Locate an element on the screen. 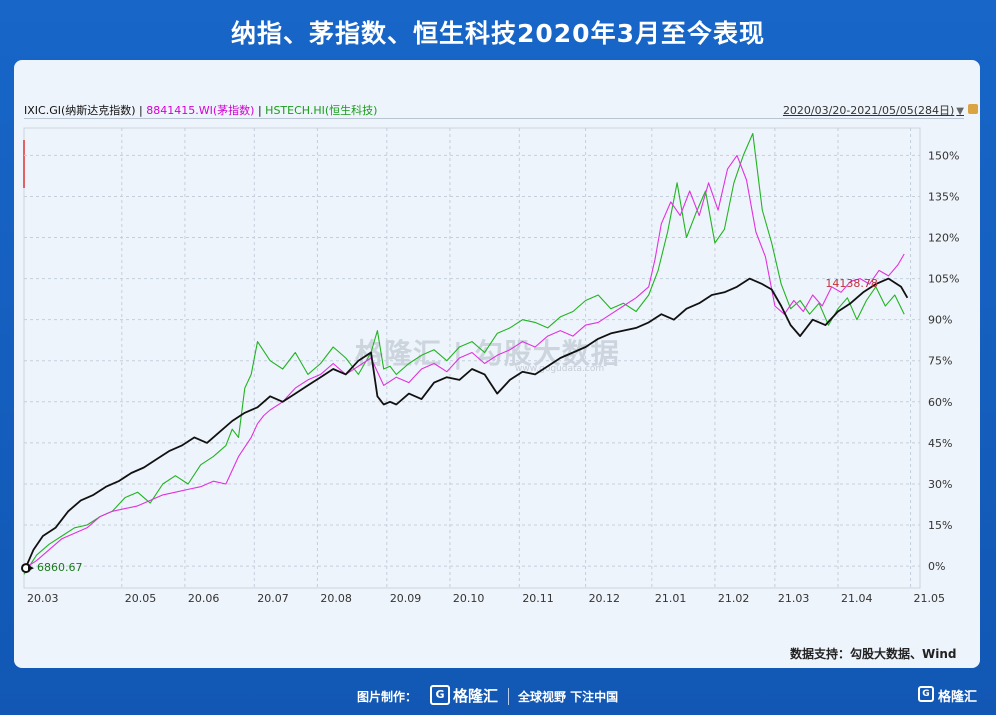 The width and height of the screenshot is (996, 715). legend-mao: 8841415.WI(茅指数) is located at coordinates (200, 110).